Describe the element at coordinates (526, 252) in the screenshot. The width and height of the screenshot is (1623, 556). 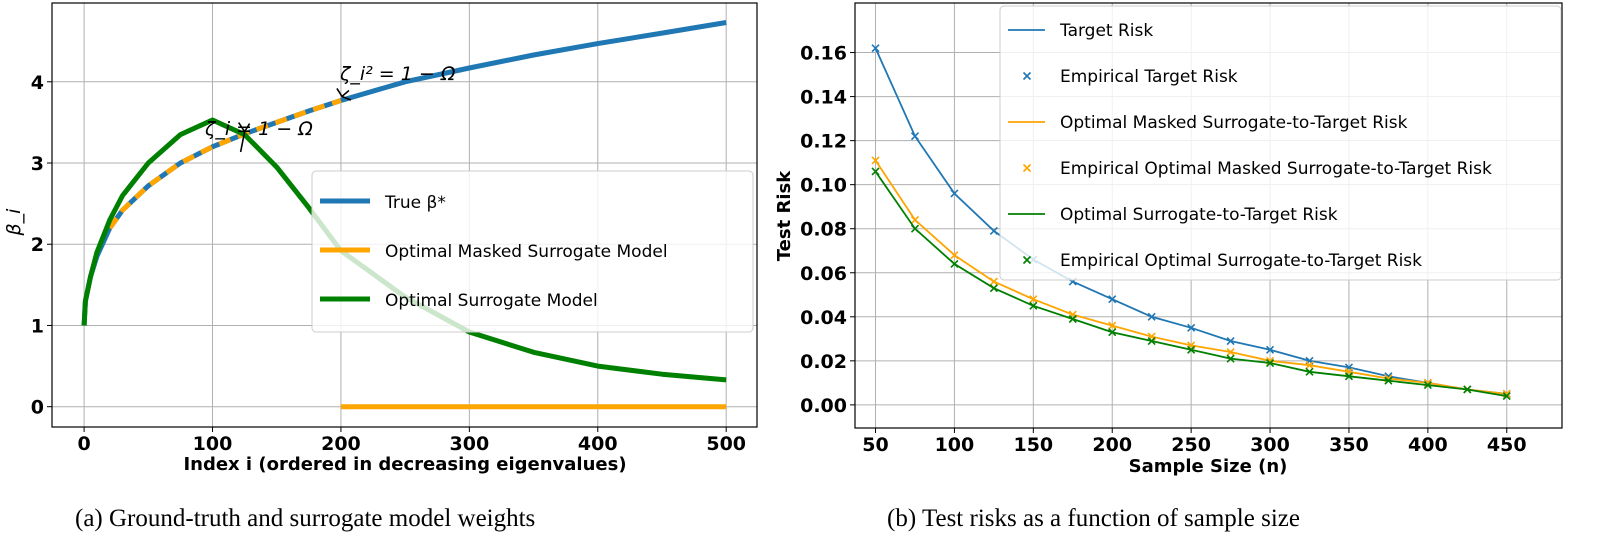
I see `legend-label: Optimal Masked Surrogate Model` at that location.